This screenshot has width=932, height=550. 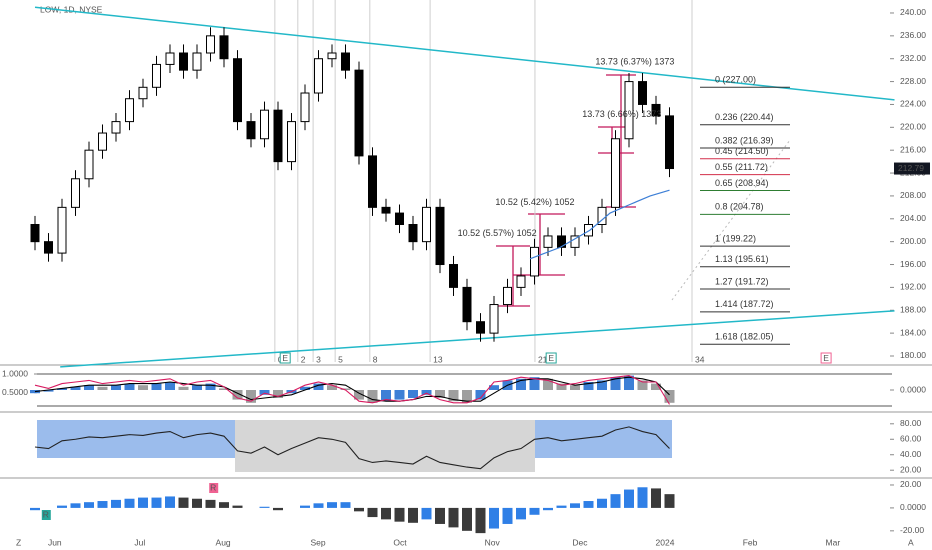 What do you see at coordinates (497, 233) in the screenshot?
I see `measure-label: 10.52 (5.57%) 1052` at bounding box center [497, 233].